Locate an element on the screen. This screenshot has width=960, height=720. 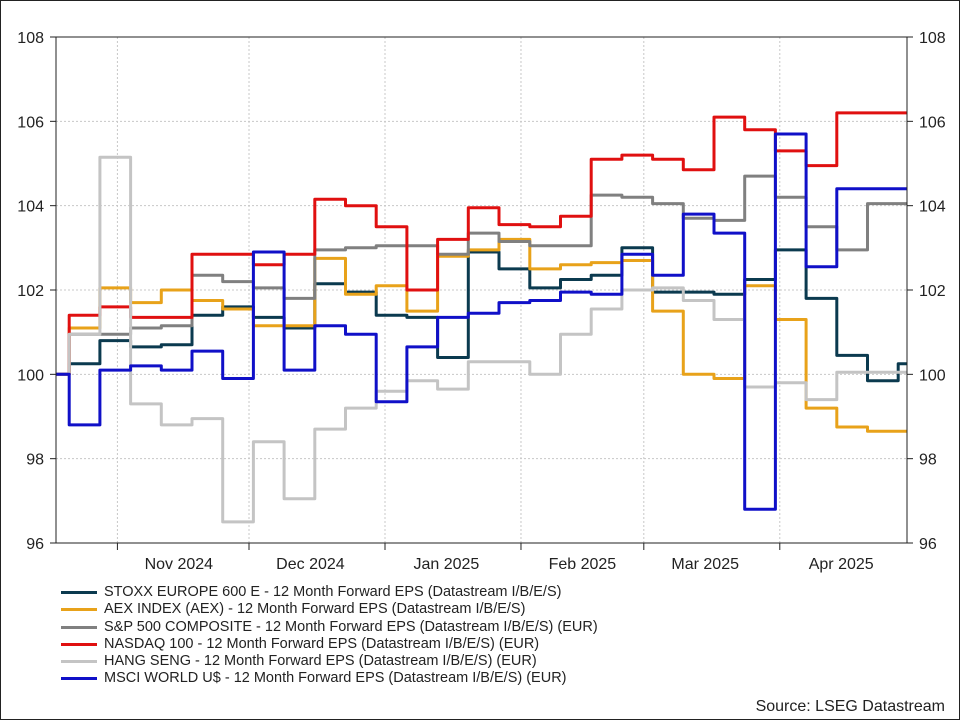
x-tick-label: Dec 2024 is located at coordinates (310, 564).